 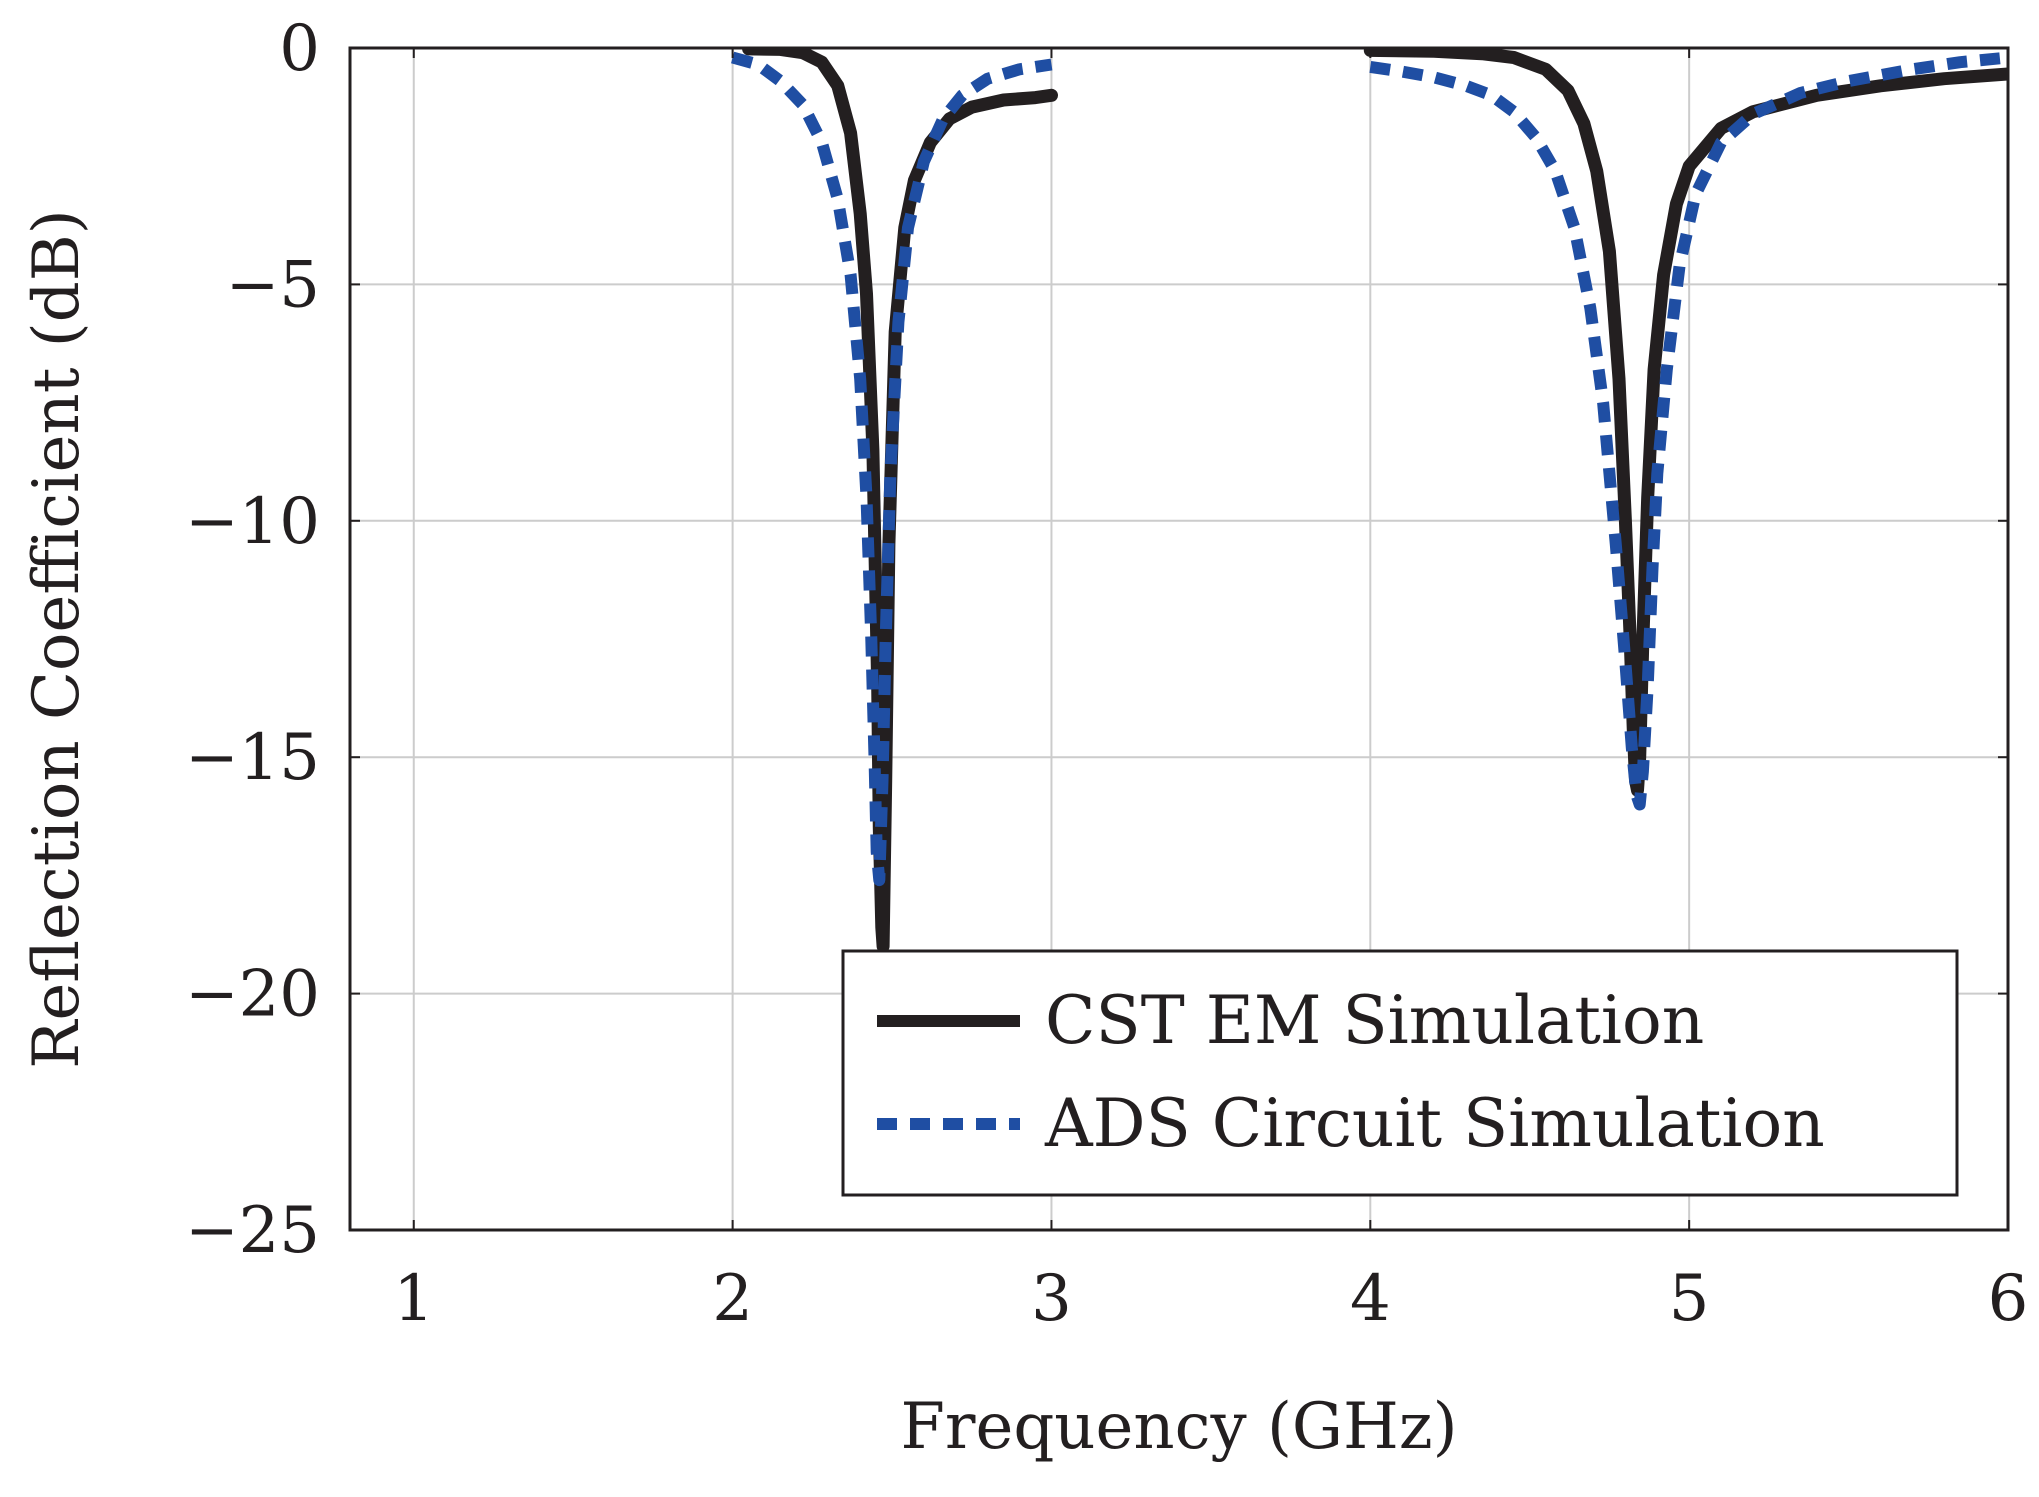 What do you see at coordinates (732, 1299) in the screenshot?
I see `x-tick-label: 2` at bounding box center [732, 1299].